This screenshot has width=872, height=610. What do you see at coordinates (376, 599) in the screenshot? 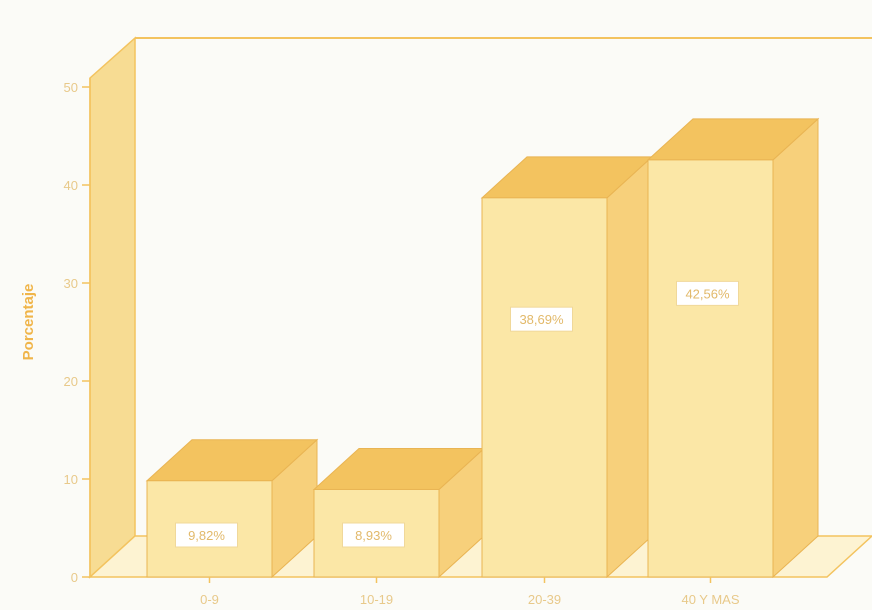
I see `x-tick-label: 10-19` at bounding box center [376, 599].